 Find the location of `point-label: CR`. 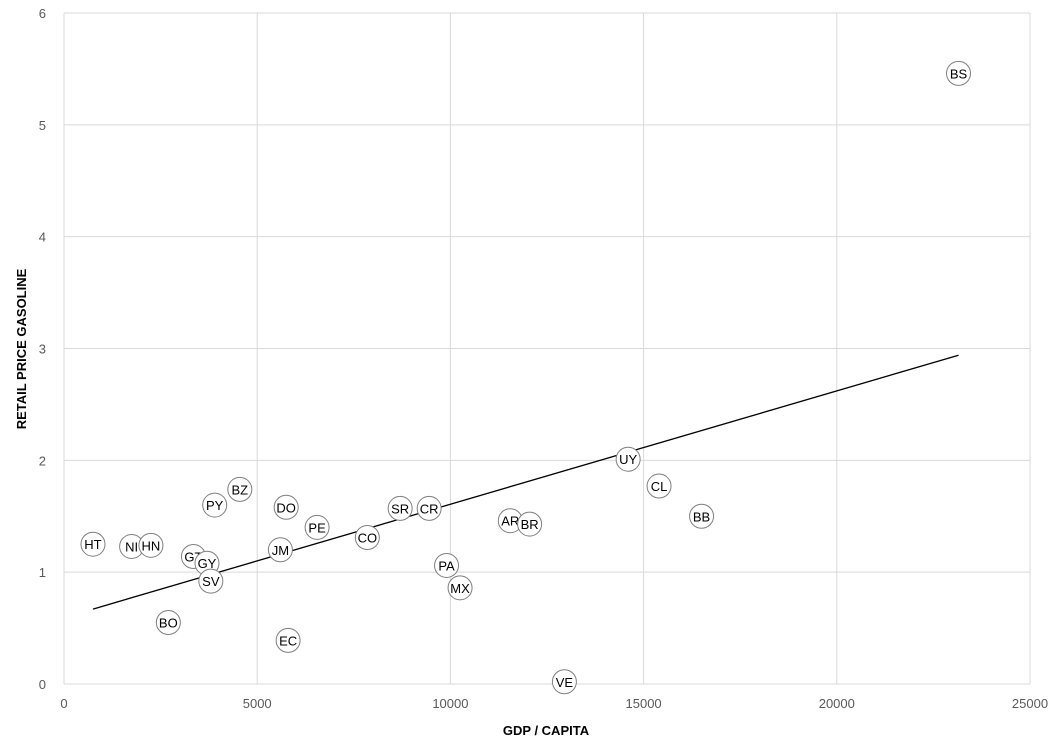

point-label: CR is located at coordinates (429, 508).